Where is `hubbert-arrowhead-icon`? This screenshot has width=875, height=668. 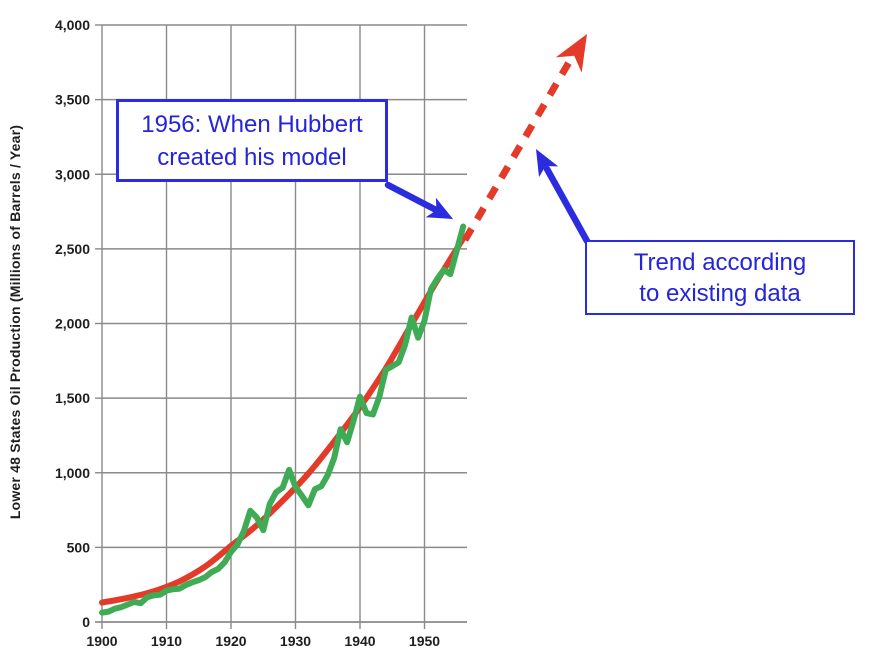 hubbert-arrowhead-icon is located at coordinates (439, 208).